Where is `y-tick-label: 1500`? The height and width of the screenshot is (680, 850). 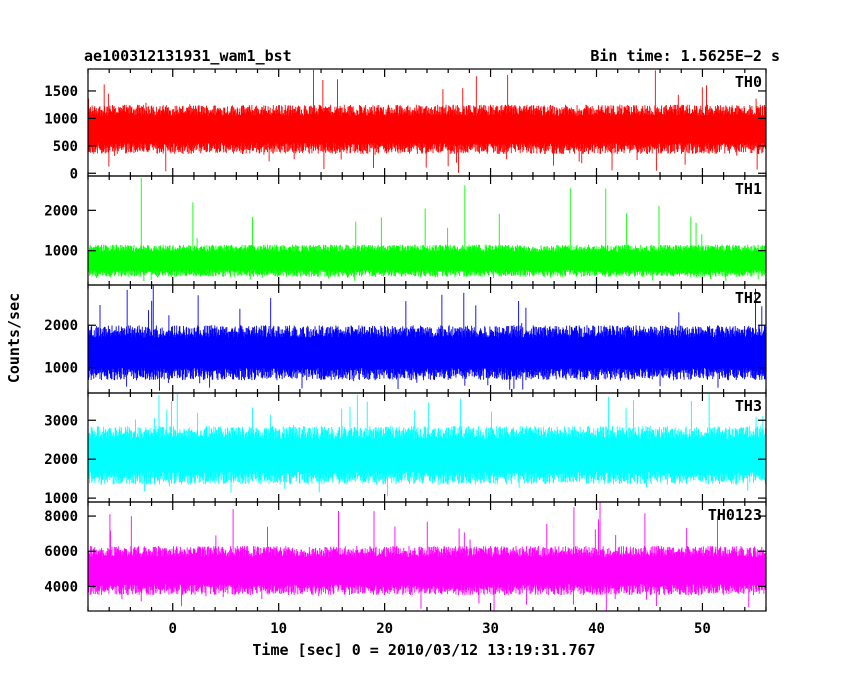
y-tick-label: 1500 is located at coordinates (61, 92).